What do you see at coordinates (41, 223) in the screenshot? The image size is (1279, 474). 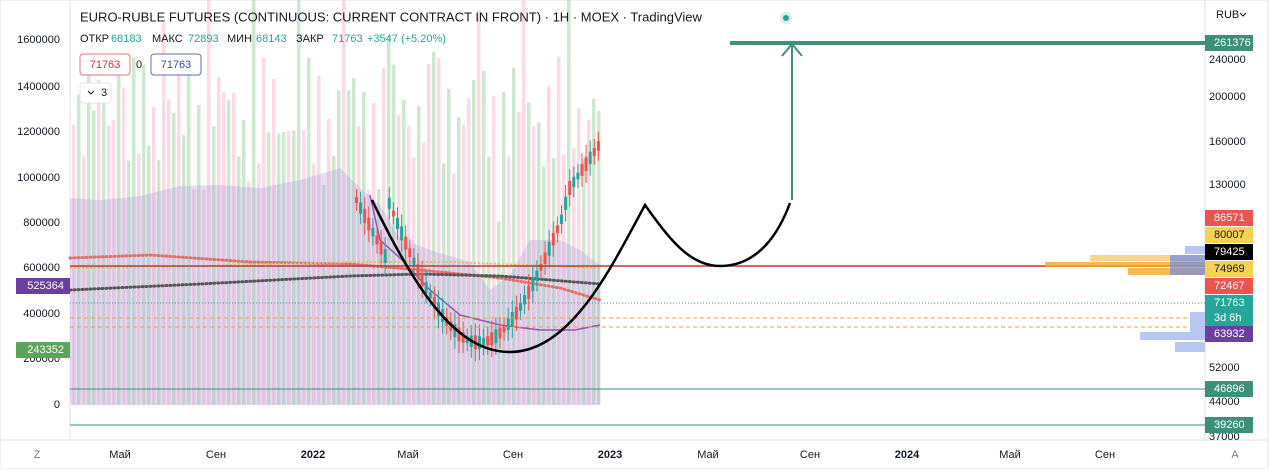 I see `volume-axis-label: 800000` at bounding box center [41, 223].